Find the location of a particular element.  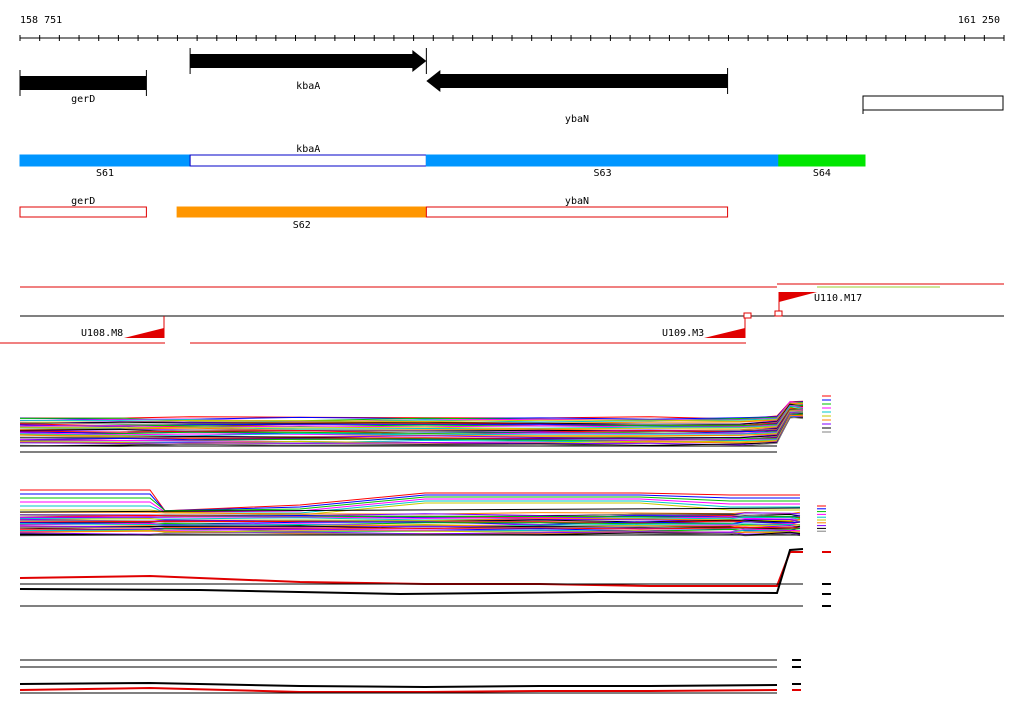

segment-S63 is located at coordinates (602, 160).